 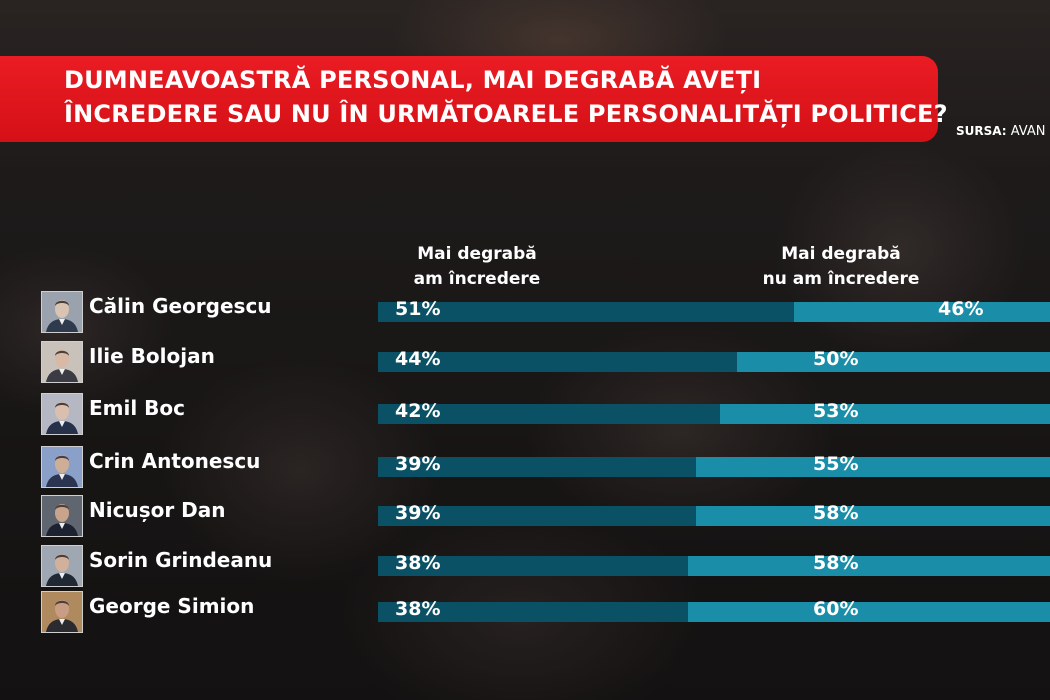 I want to click on header-distrust: Mai degrabă nu am încredere, so click(x=841, y=266).